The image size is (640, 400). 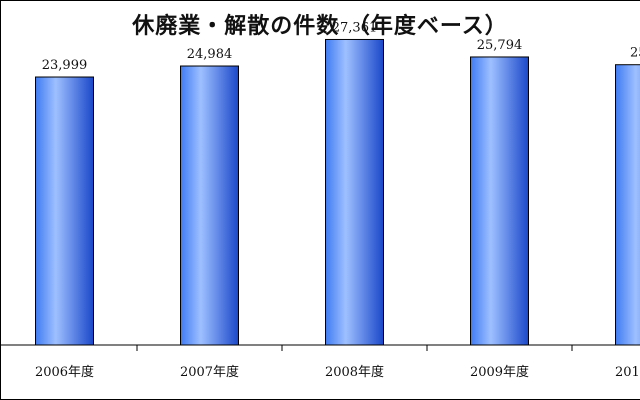 I want to click on value-label-1: 24,984, so click(x=210, y=54).